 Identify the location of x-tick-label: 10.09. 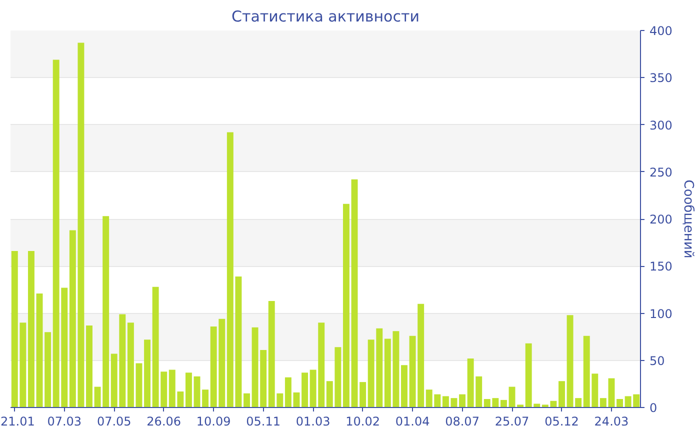
(213, 421).